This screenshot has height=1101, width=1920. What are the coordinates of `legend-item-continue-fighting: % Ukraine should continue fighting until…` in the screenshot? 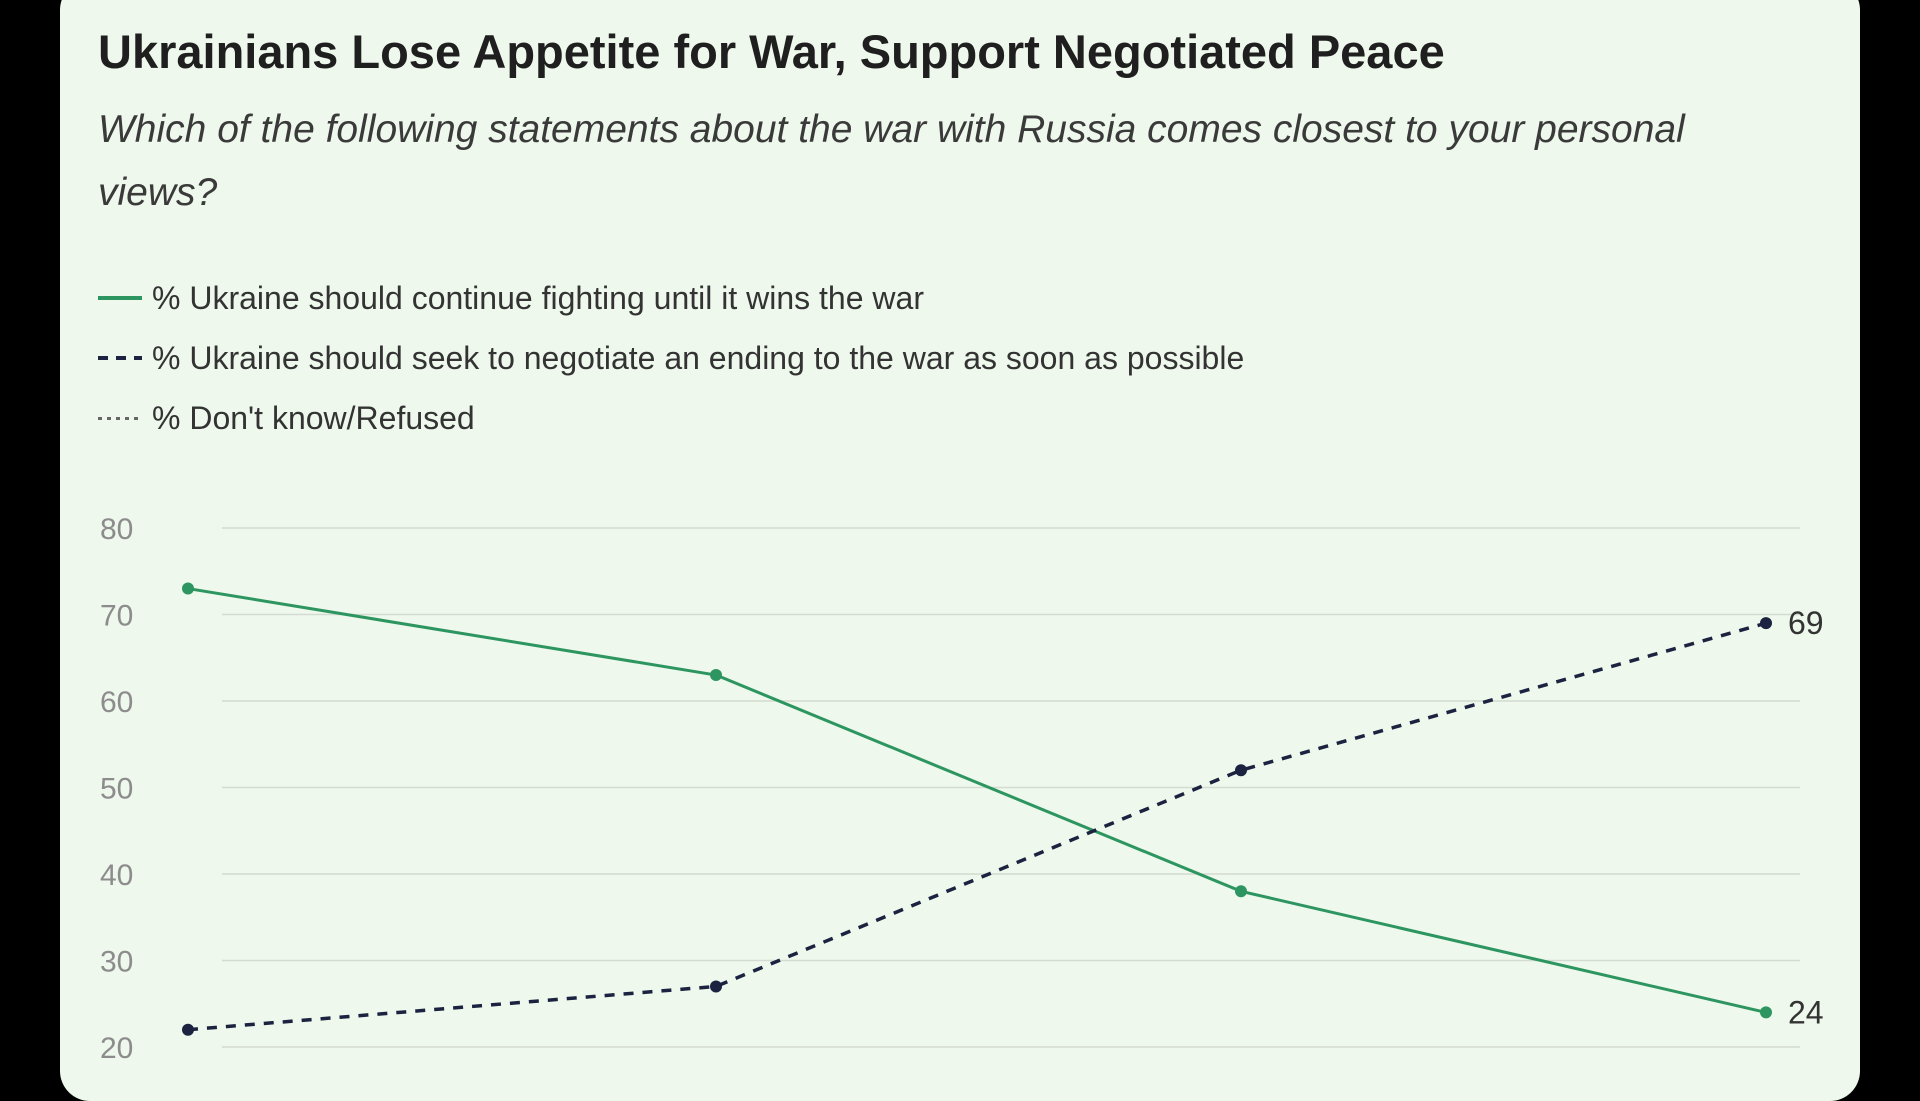 It's located at (671, 298).